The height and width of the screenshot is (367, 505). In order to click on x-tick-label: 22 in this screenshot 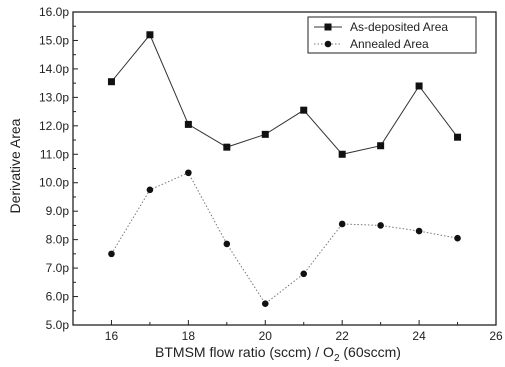, I will do `click(343, 336)`.